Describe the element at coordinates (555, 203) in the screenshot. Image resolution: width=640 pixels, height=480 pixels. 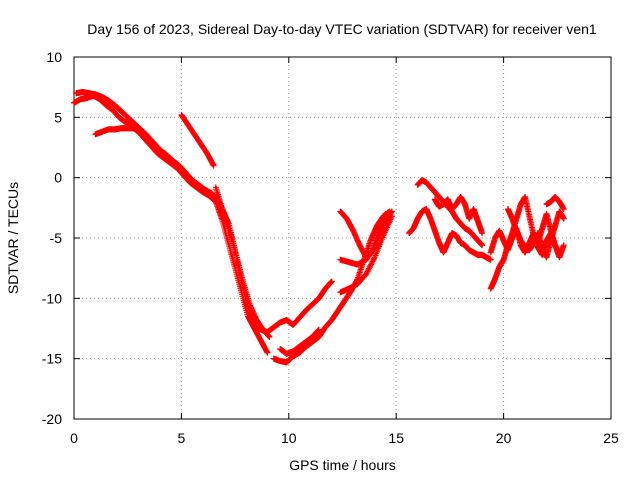
I see `series-trace-q` at that location.